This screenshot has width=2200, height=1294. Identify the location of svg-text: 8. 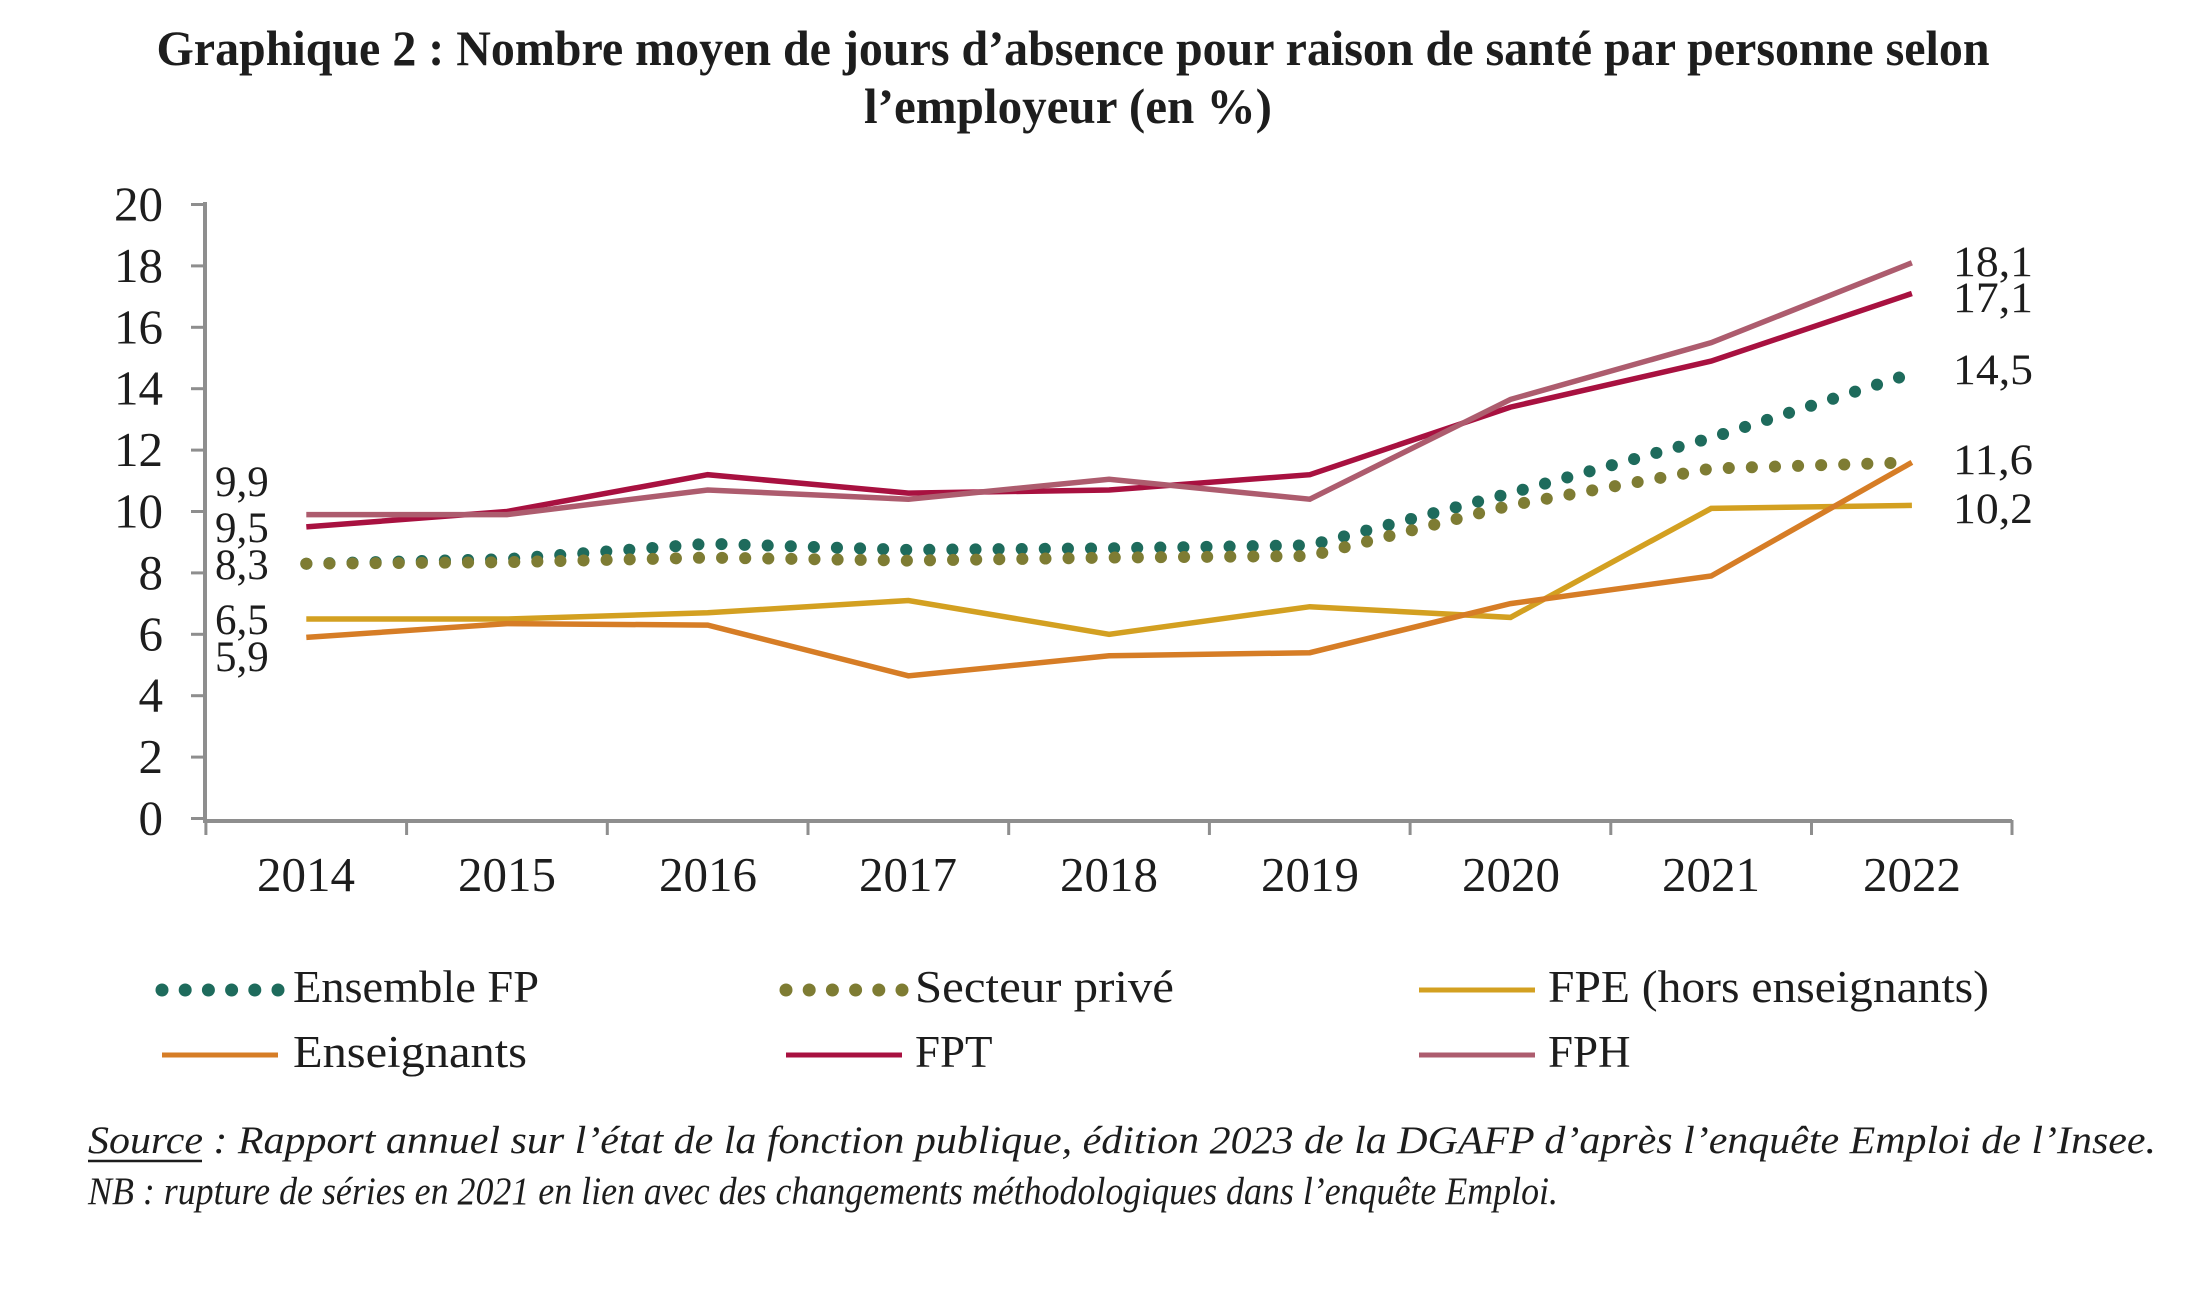
(151, 572).